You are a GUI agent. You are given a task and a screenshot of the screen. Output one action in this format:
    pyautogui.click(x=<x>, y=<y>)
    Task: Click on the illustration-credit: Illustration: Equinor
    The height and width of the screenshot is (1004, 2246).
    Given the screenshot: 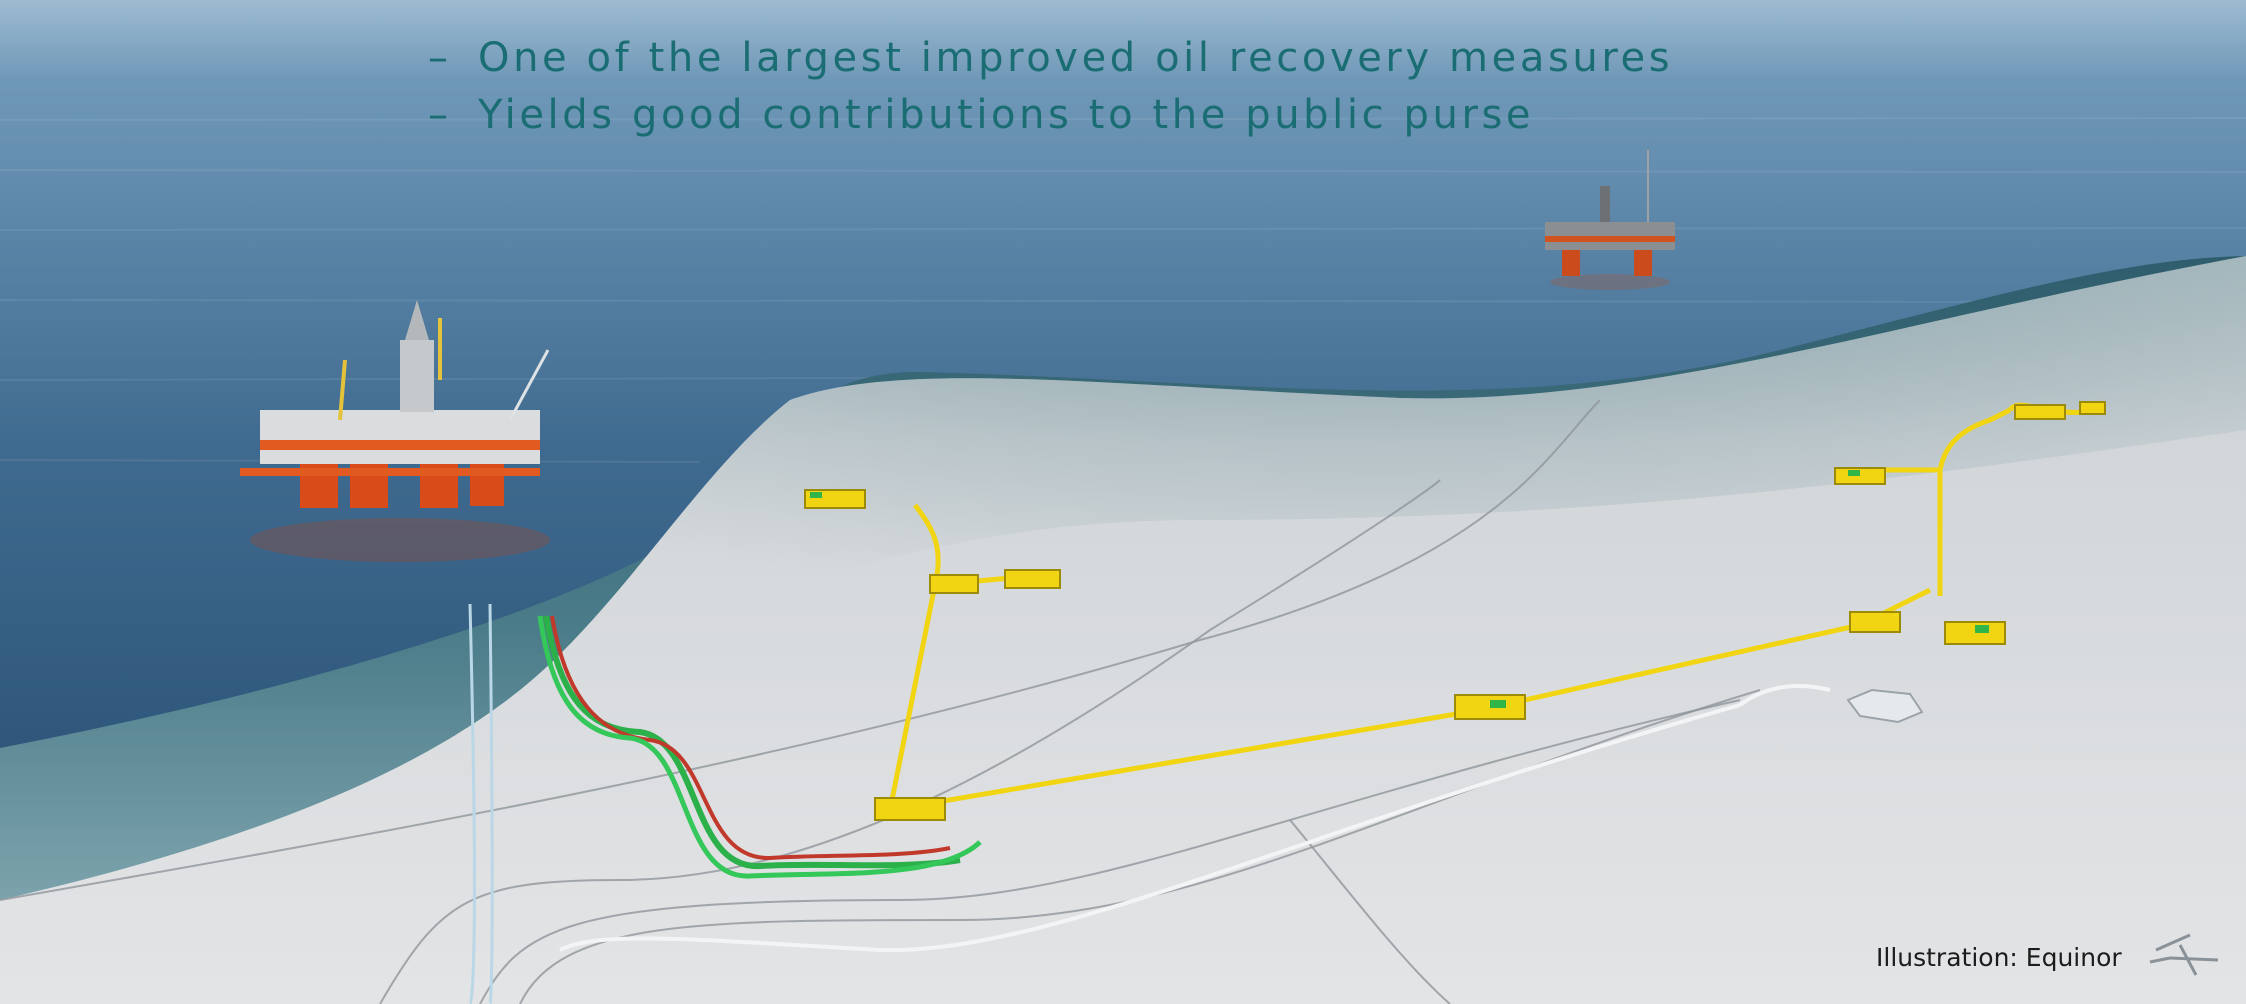 What is the action you would take?
    pyautogui.click(x=1999, y=957)
    